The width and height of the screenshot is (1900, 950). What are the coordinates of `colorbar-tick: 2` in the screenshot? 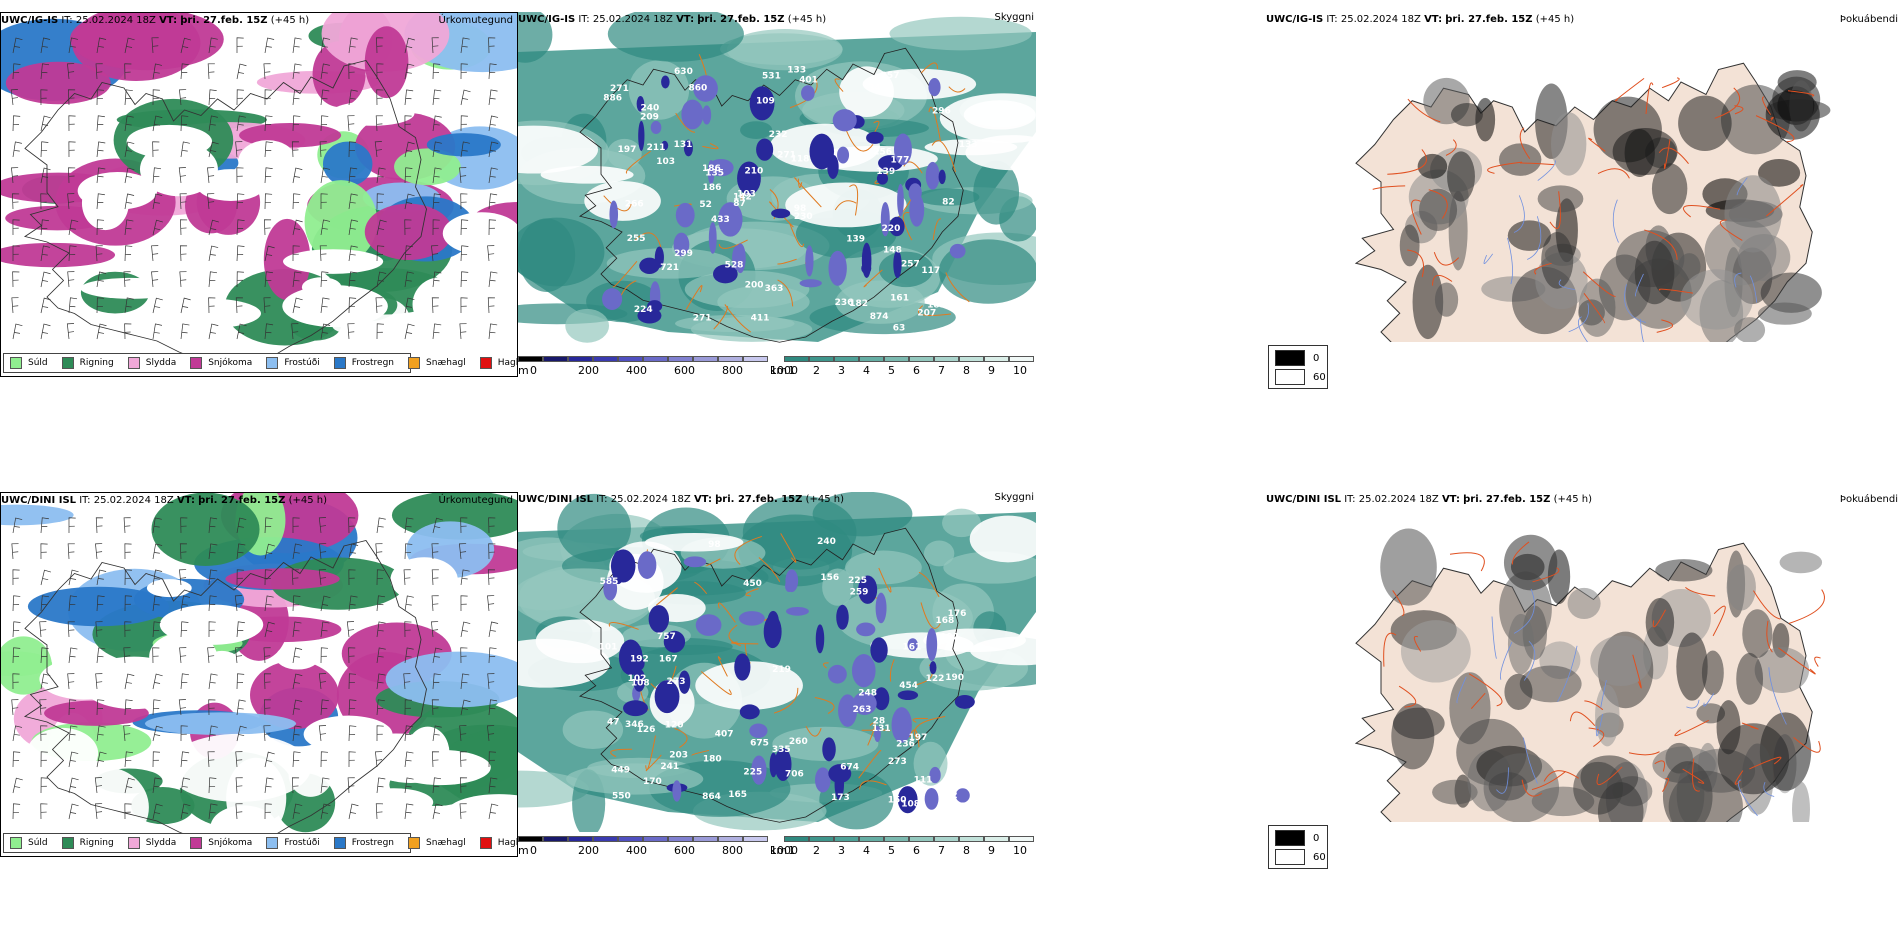 It's located at (816, 850).